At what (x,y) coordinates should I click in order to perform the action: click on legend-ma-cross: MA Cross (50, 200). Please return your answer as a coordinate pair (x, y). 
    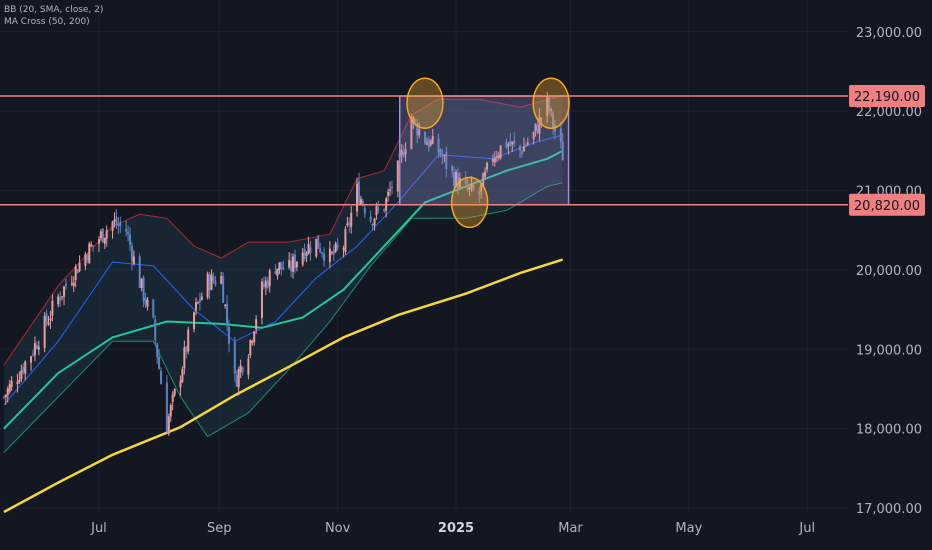
    Looking at the image, I should click on (47, 22).